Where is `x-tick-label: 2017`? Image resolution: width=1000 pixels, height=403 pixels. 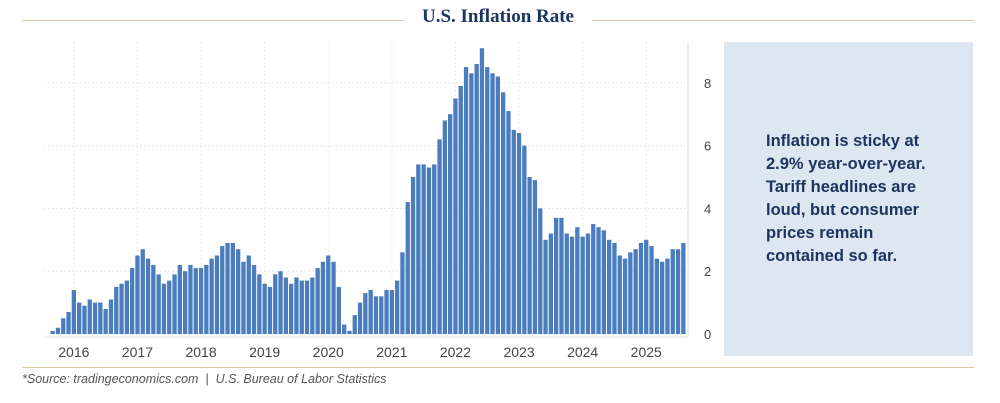
x-tick-label: 2017 is located at coordinates (137, 352).